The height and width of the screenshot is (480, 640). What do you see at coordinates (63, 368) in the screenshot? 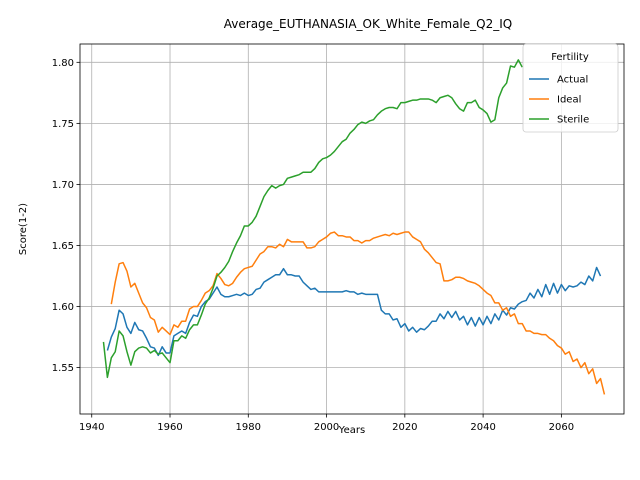
I see `y-tick-label: 1.55` at bounding box center [63, 368].